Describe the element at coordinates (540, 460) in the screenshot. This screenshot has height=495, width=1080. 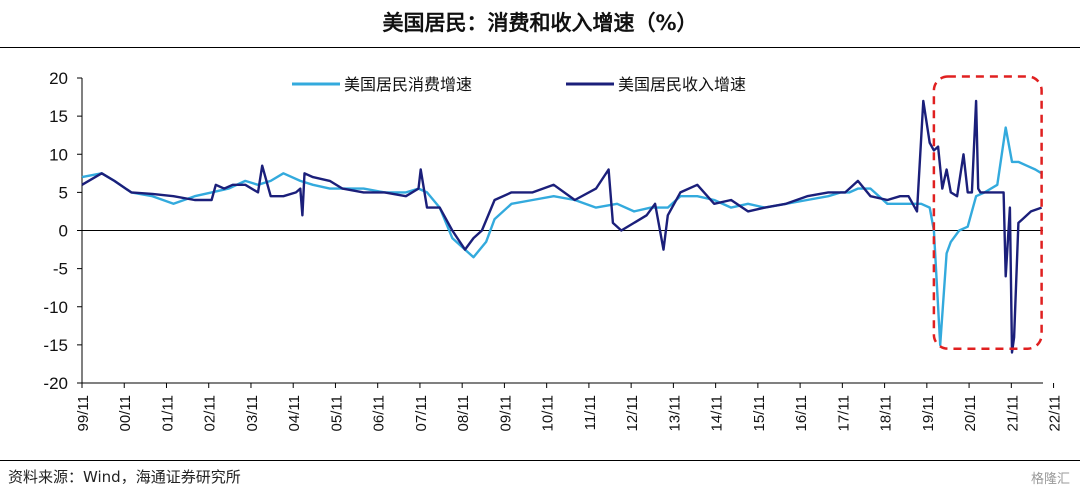
I see `footer-divider` at that location.